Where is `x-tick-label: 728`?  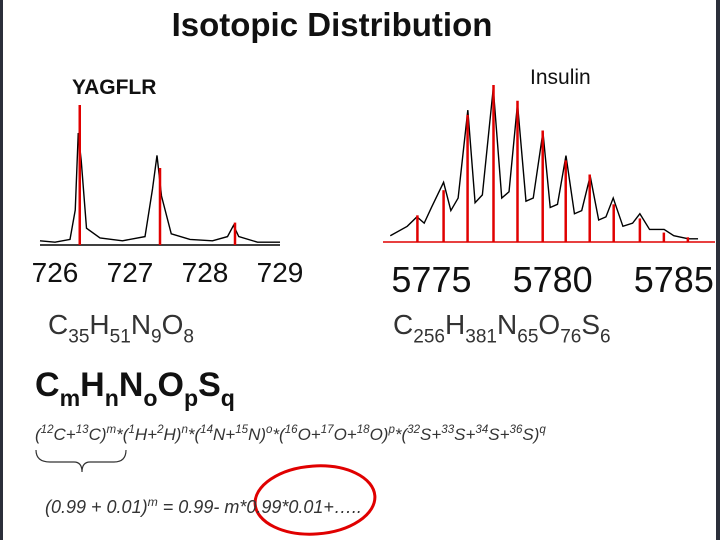 x-tick-label: 728 is located at coordinates (205, 272).